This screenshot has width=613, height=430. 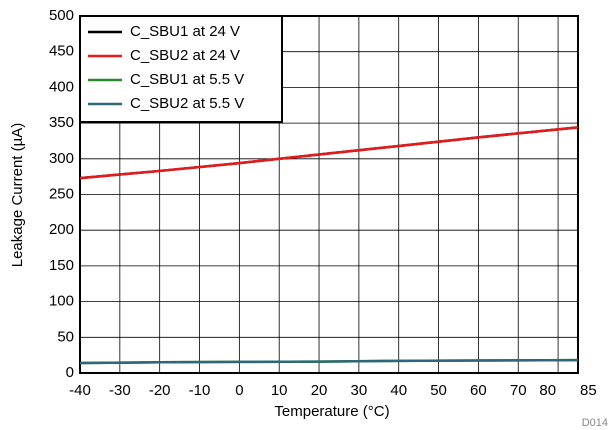 I want to click on y-tick-label: 250, so click(x=61, y=193).